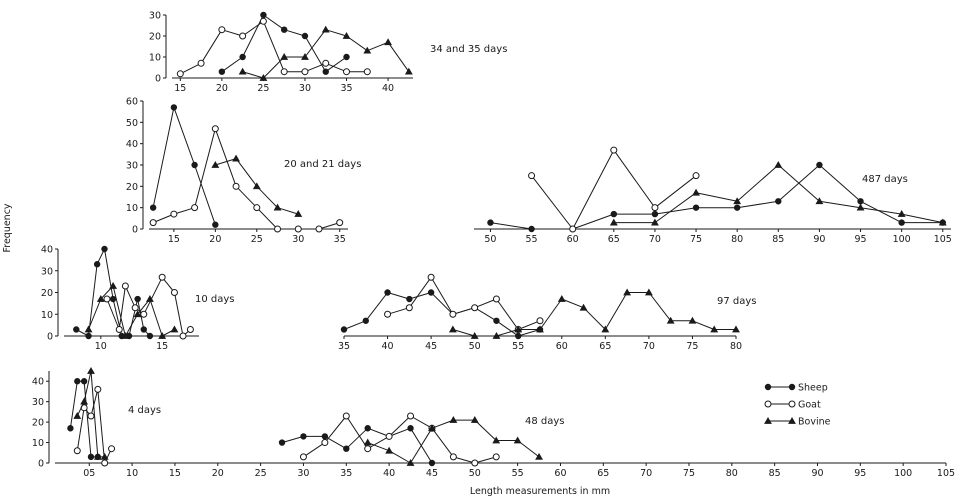 The image size is (971, 498). What do you see at coordinates (792, 405) in the screenshot?
I see `legend-item-goat: Goat` at bounding box center [792, 405].